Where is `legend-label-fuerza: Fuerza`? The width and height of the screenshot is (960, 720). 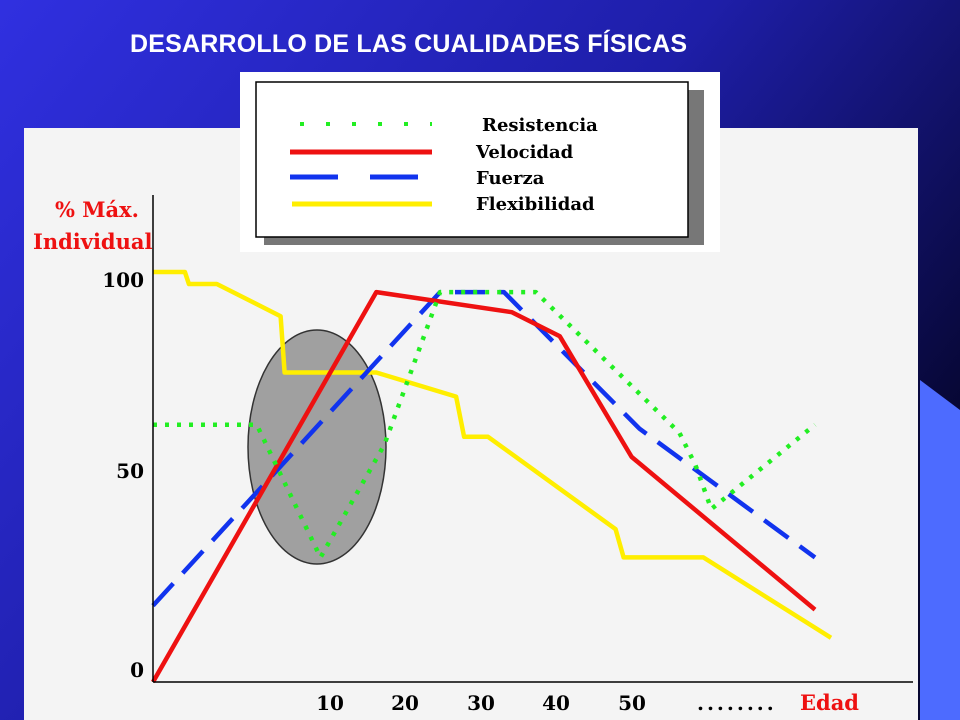 legend-label-fuerza: Fuerza is located at coordinates (510, 178).